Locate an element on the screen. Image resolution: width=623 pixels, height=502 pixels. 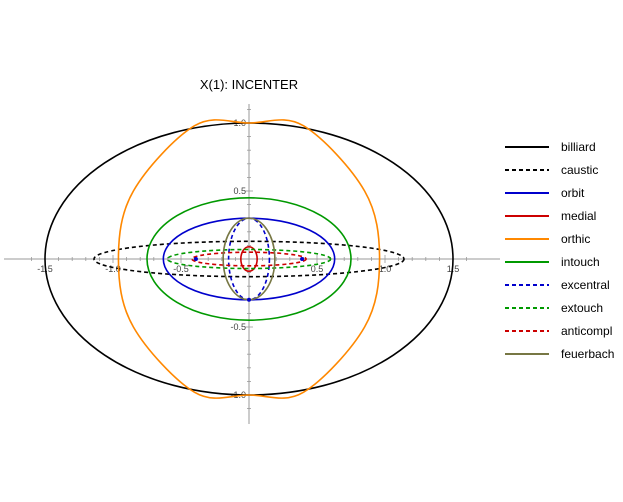
curve-extouch is located at coordinates (249, 259).